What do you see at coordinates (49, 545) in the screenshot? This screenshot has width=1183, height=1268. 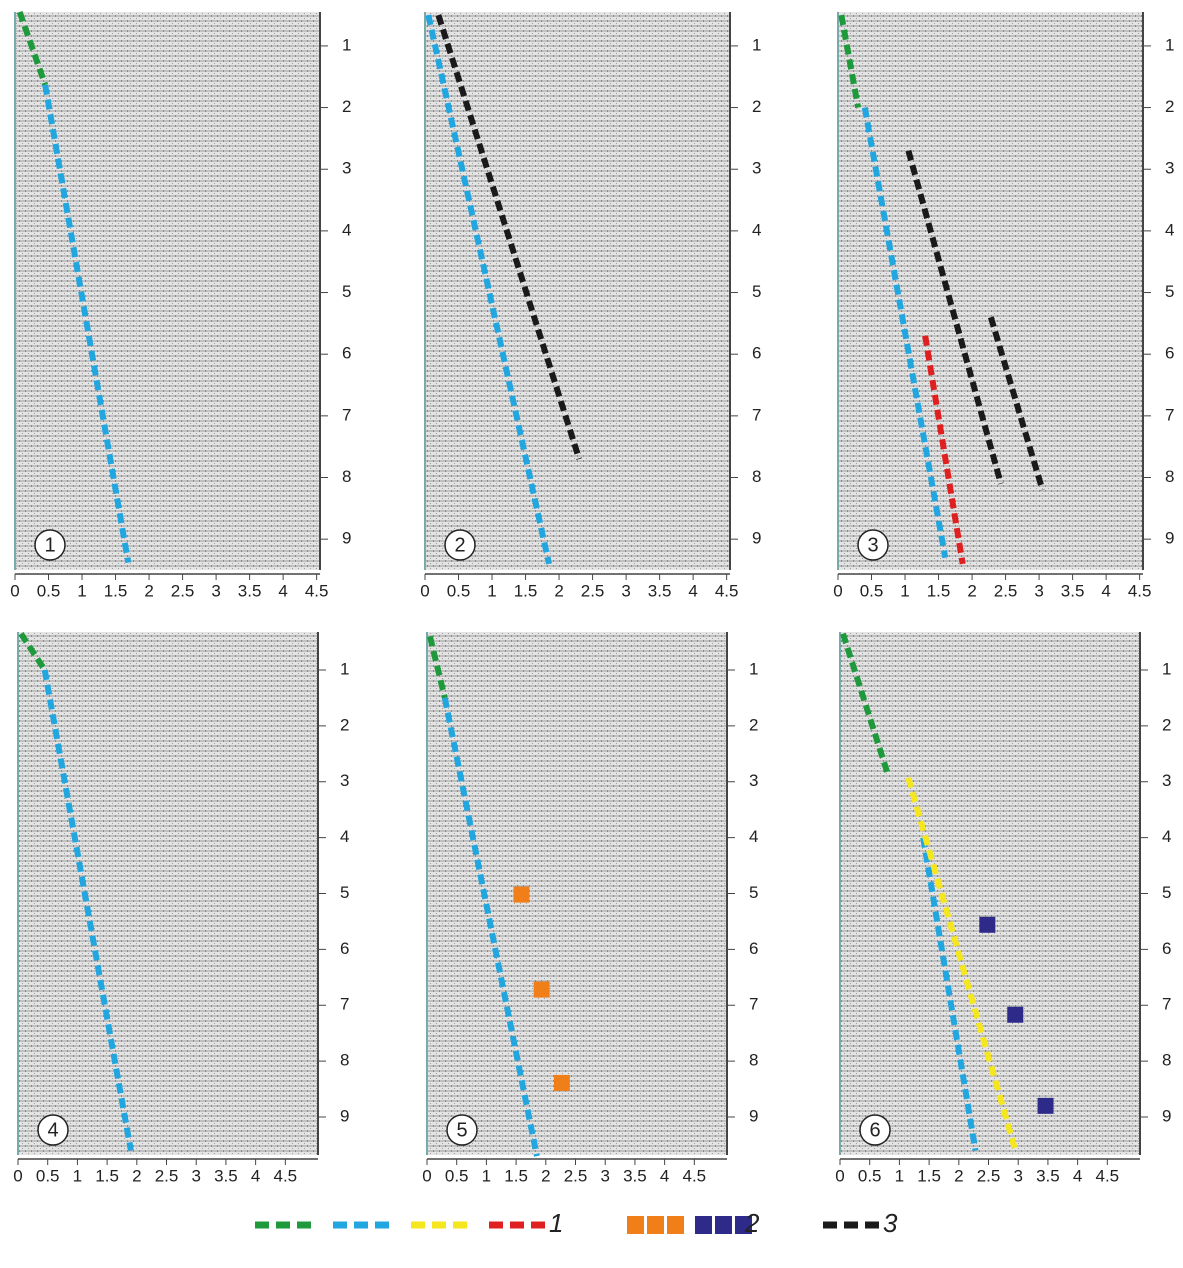 I see `panel-label: 1` at bounding box center [49, 545].